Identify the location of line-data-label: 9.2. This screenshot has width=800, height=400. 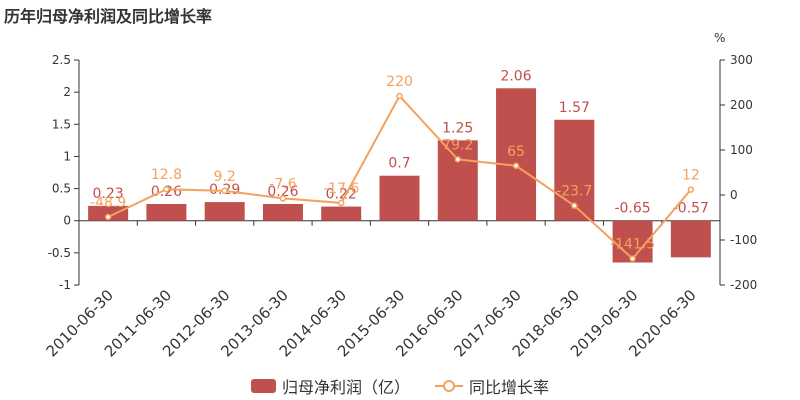
(225, 177).